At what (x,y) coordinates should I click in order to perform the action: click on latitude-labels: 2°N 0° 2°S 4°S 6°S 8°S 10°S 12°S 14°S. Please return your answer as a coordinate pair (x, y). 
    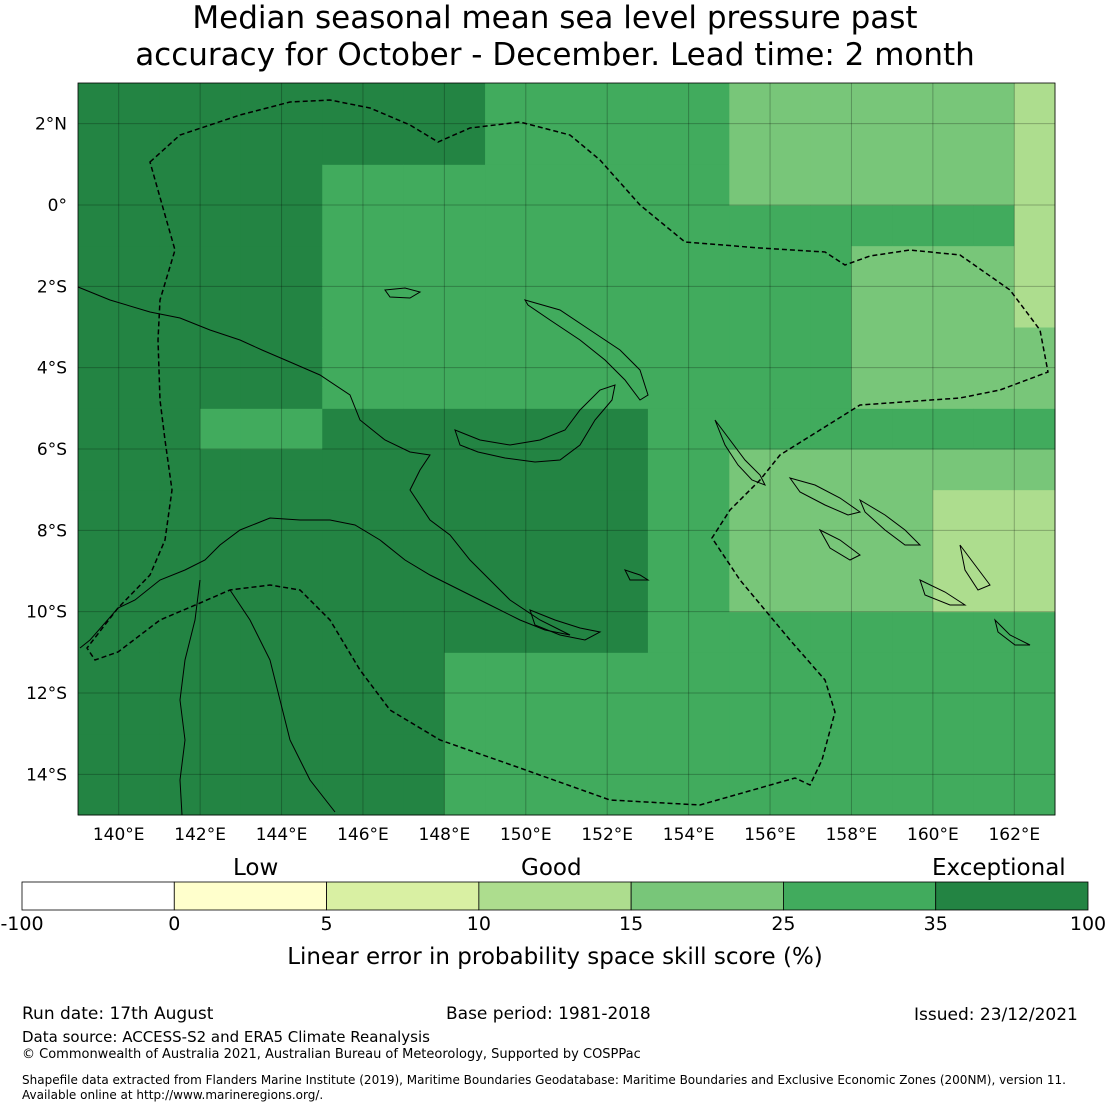
    Looking at the image, I should click on (46, 450).